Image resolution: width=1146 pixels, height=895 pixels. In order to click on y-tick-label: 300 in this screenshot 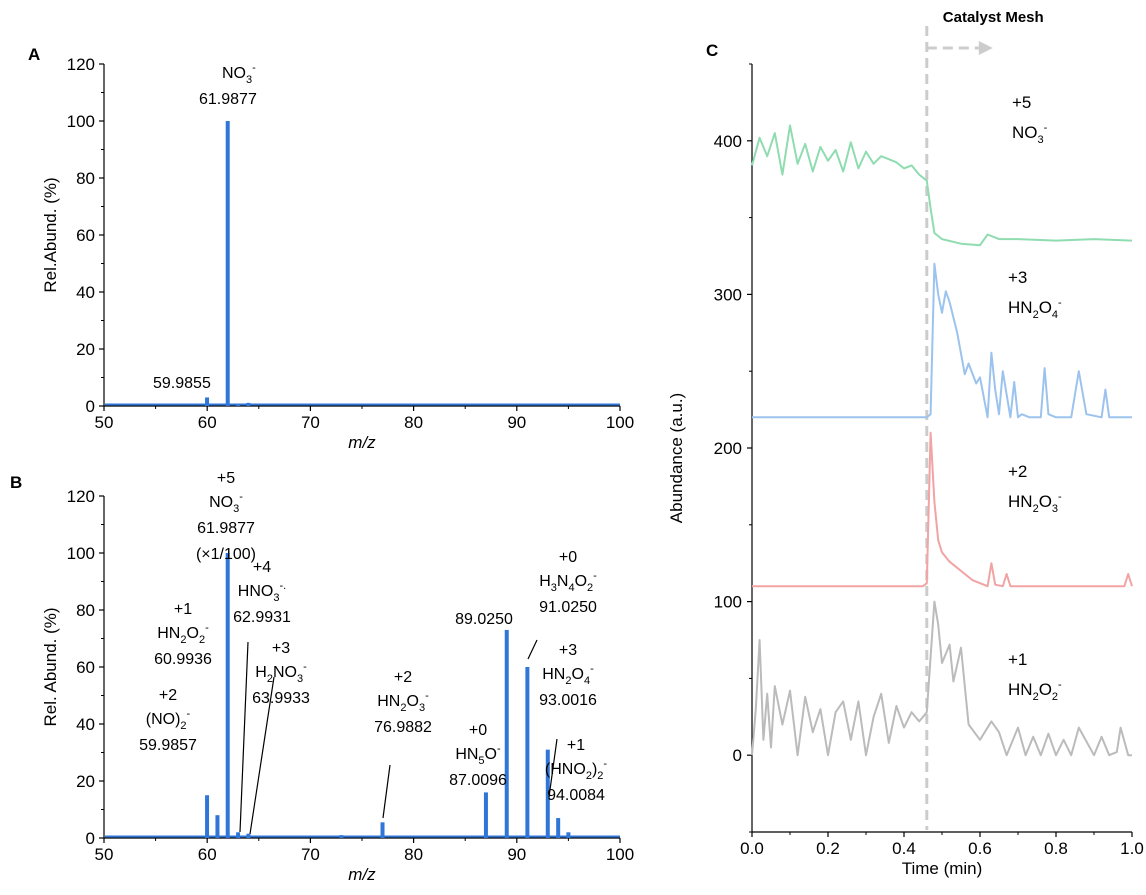, I will do `click(728, 294)`.